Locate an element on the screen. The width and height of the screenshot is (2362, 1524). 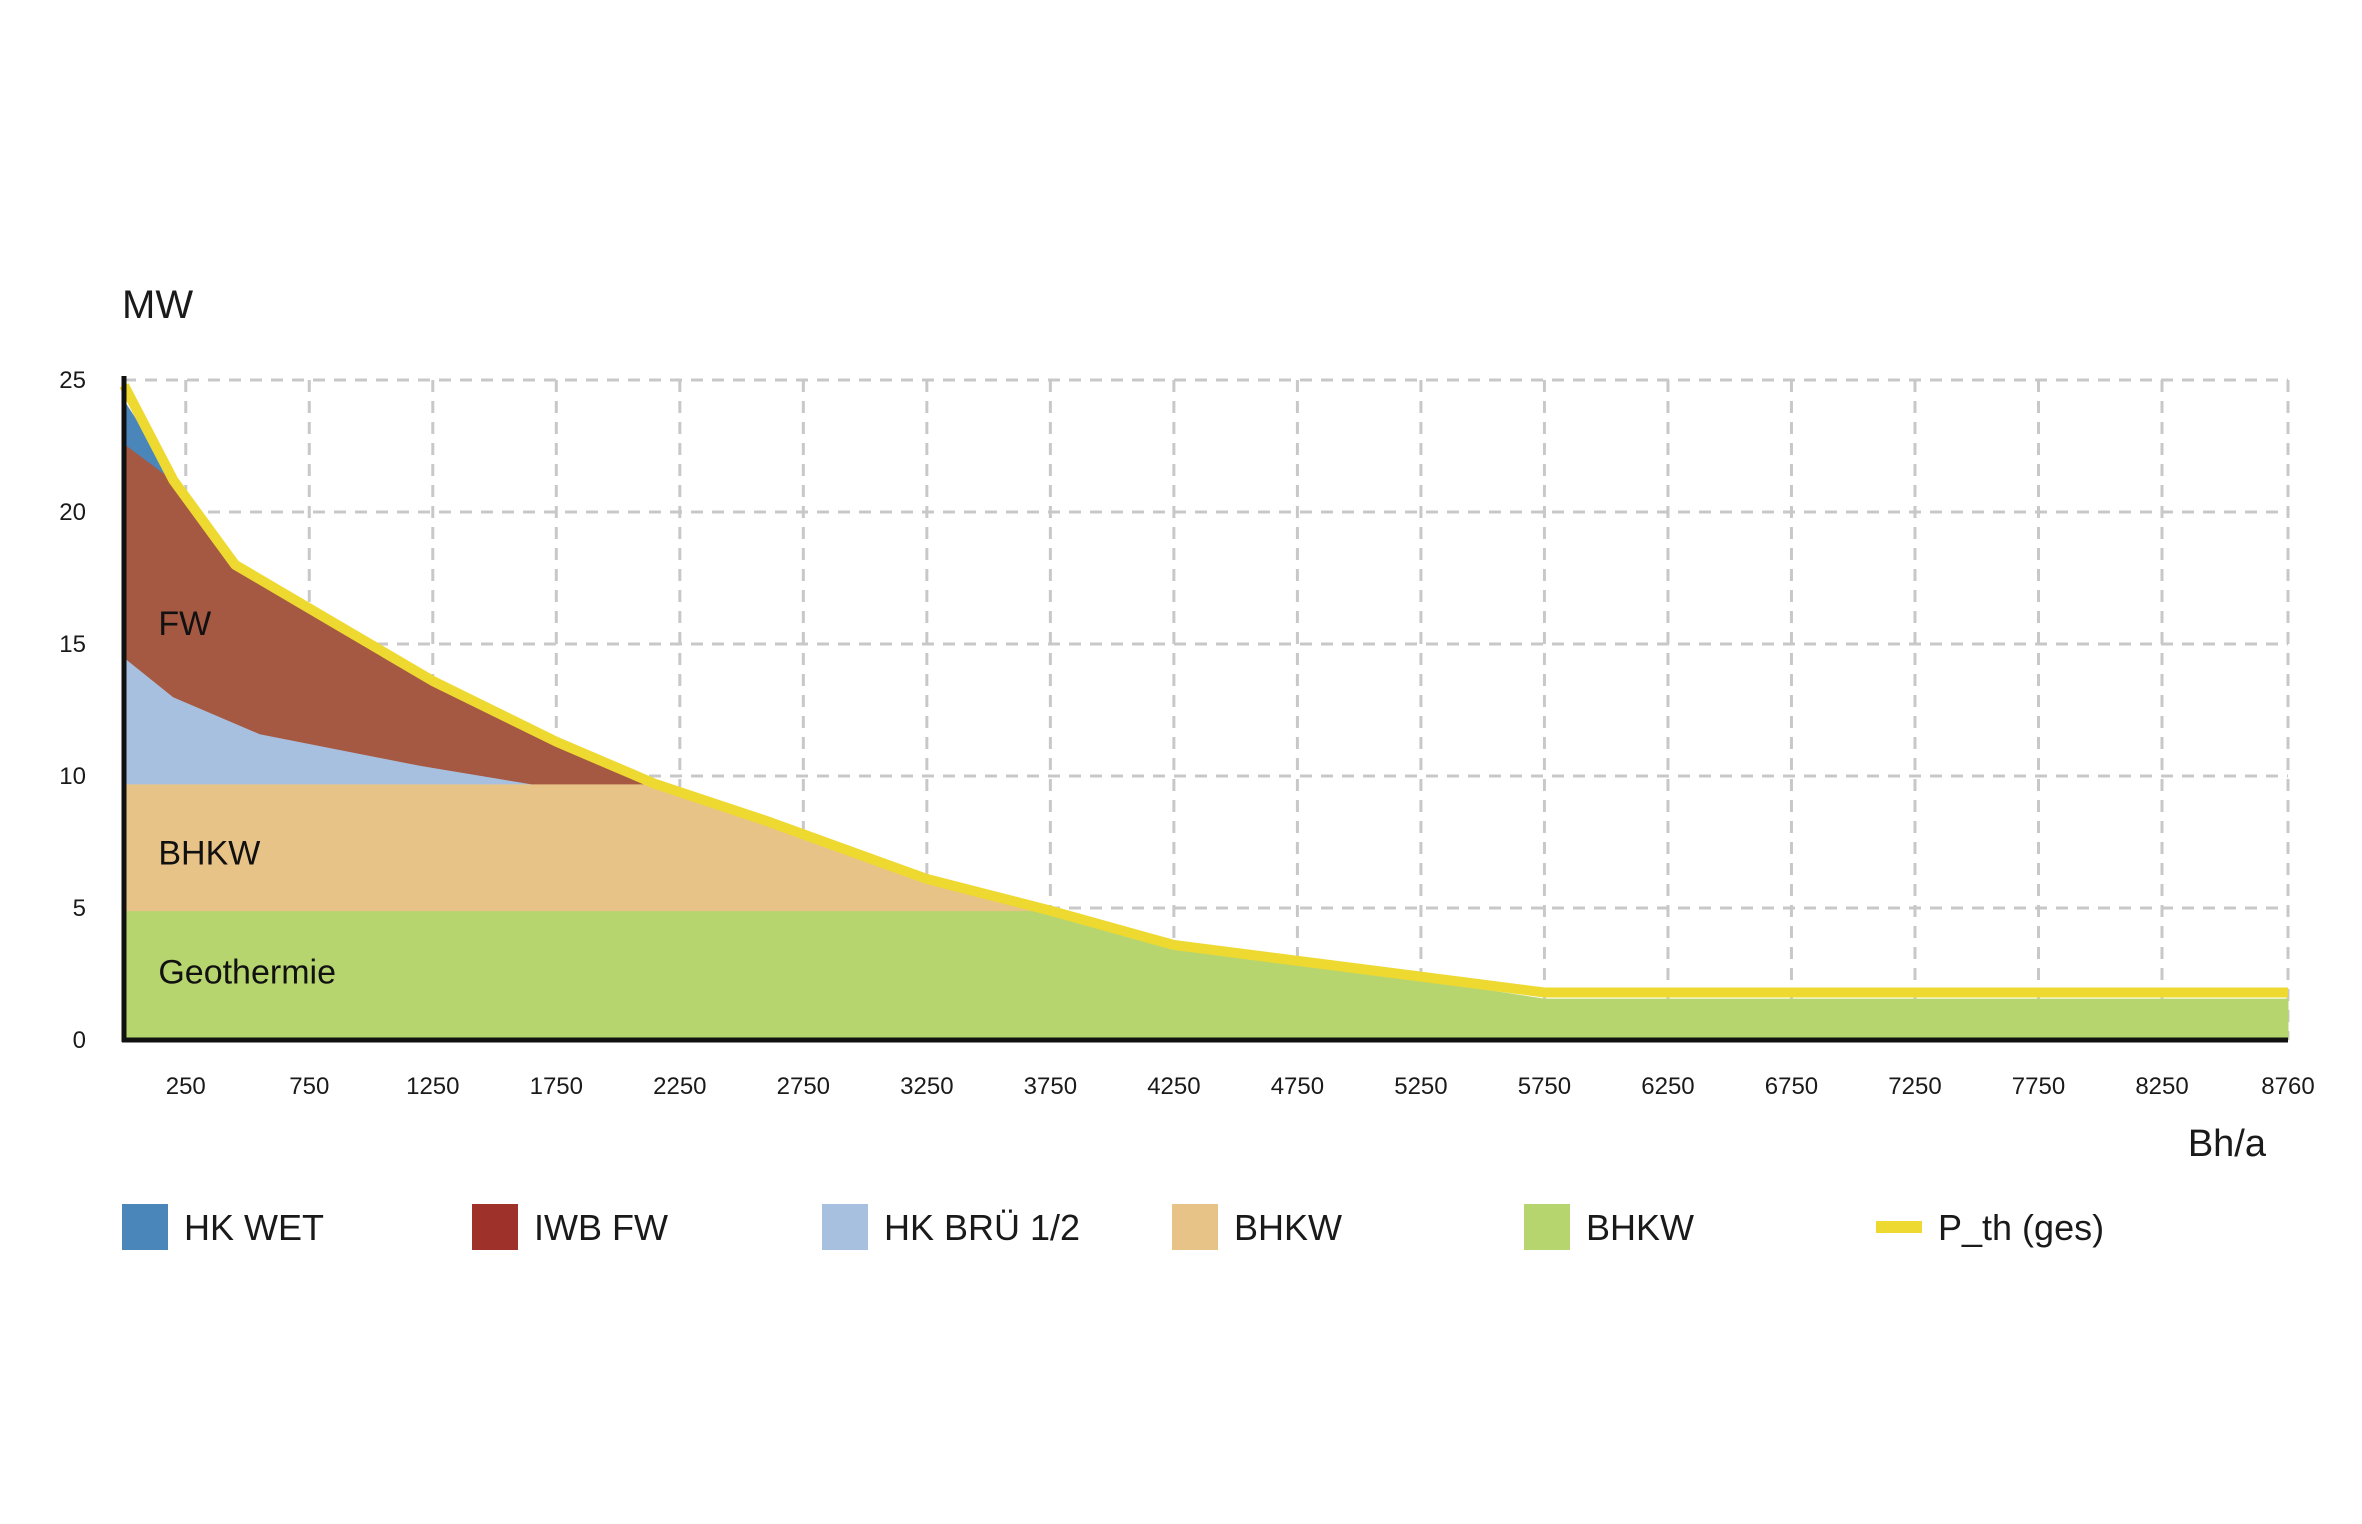
legend-label: IWB FW is located at coordinates (601, 1227).